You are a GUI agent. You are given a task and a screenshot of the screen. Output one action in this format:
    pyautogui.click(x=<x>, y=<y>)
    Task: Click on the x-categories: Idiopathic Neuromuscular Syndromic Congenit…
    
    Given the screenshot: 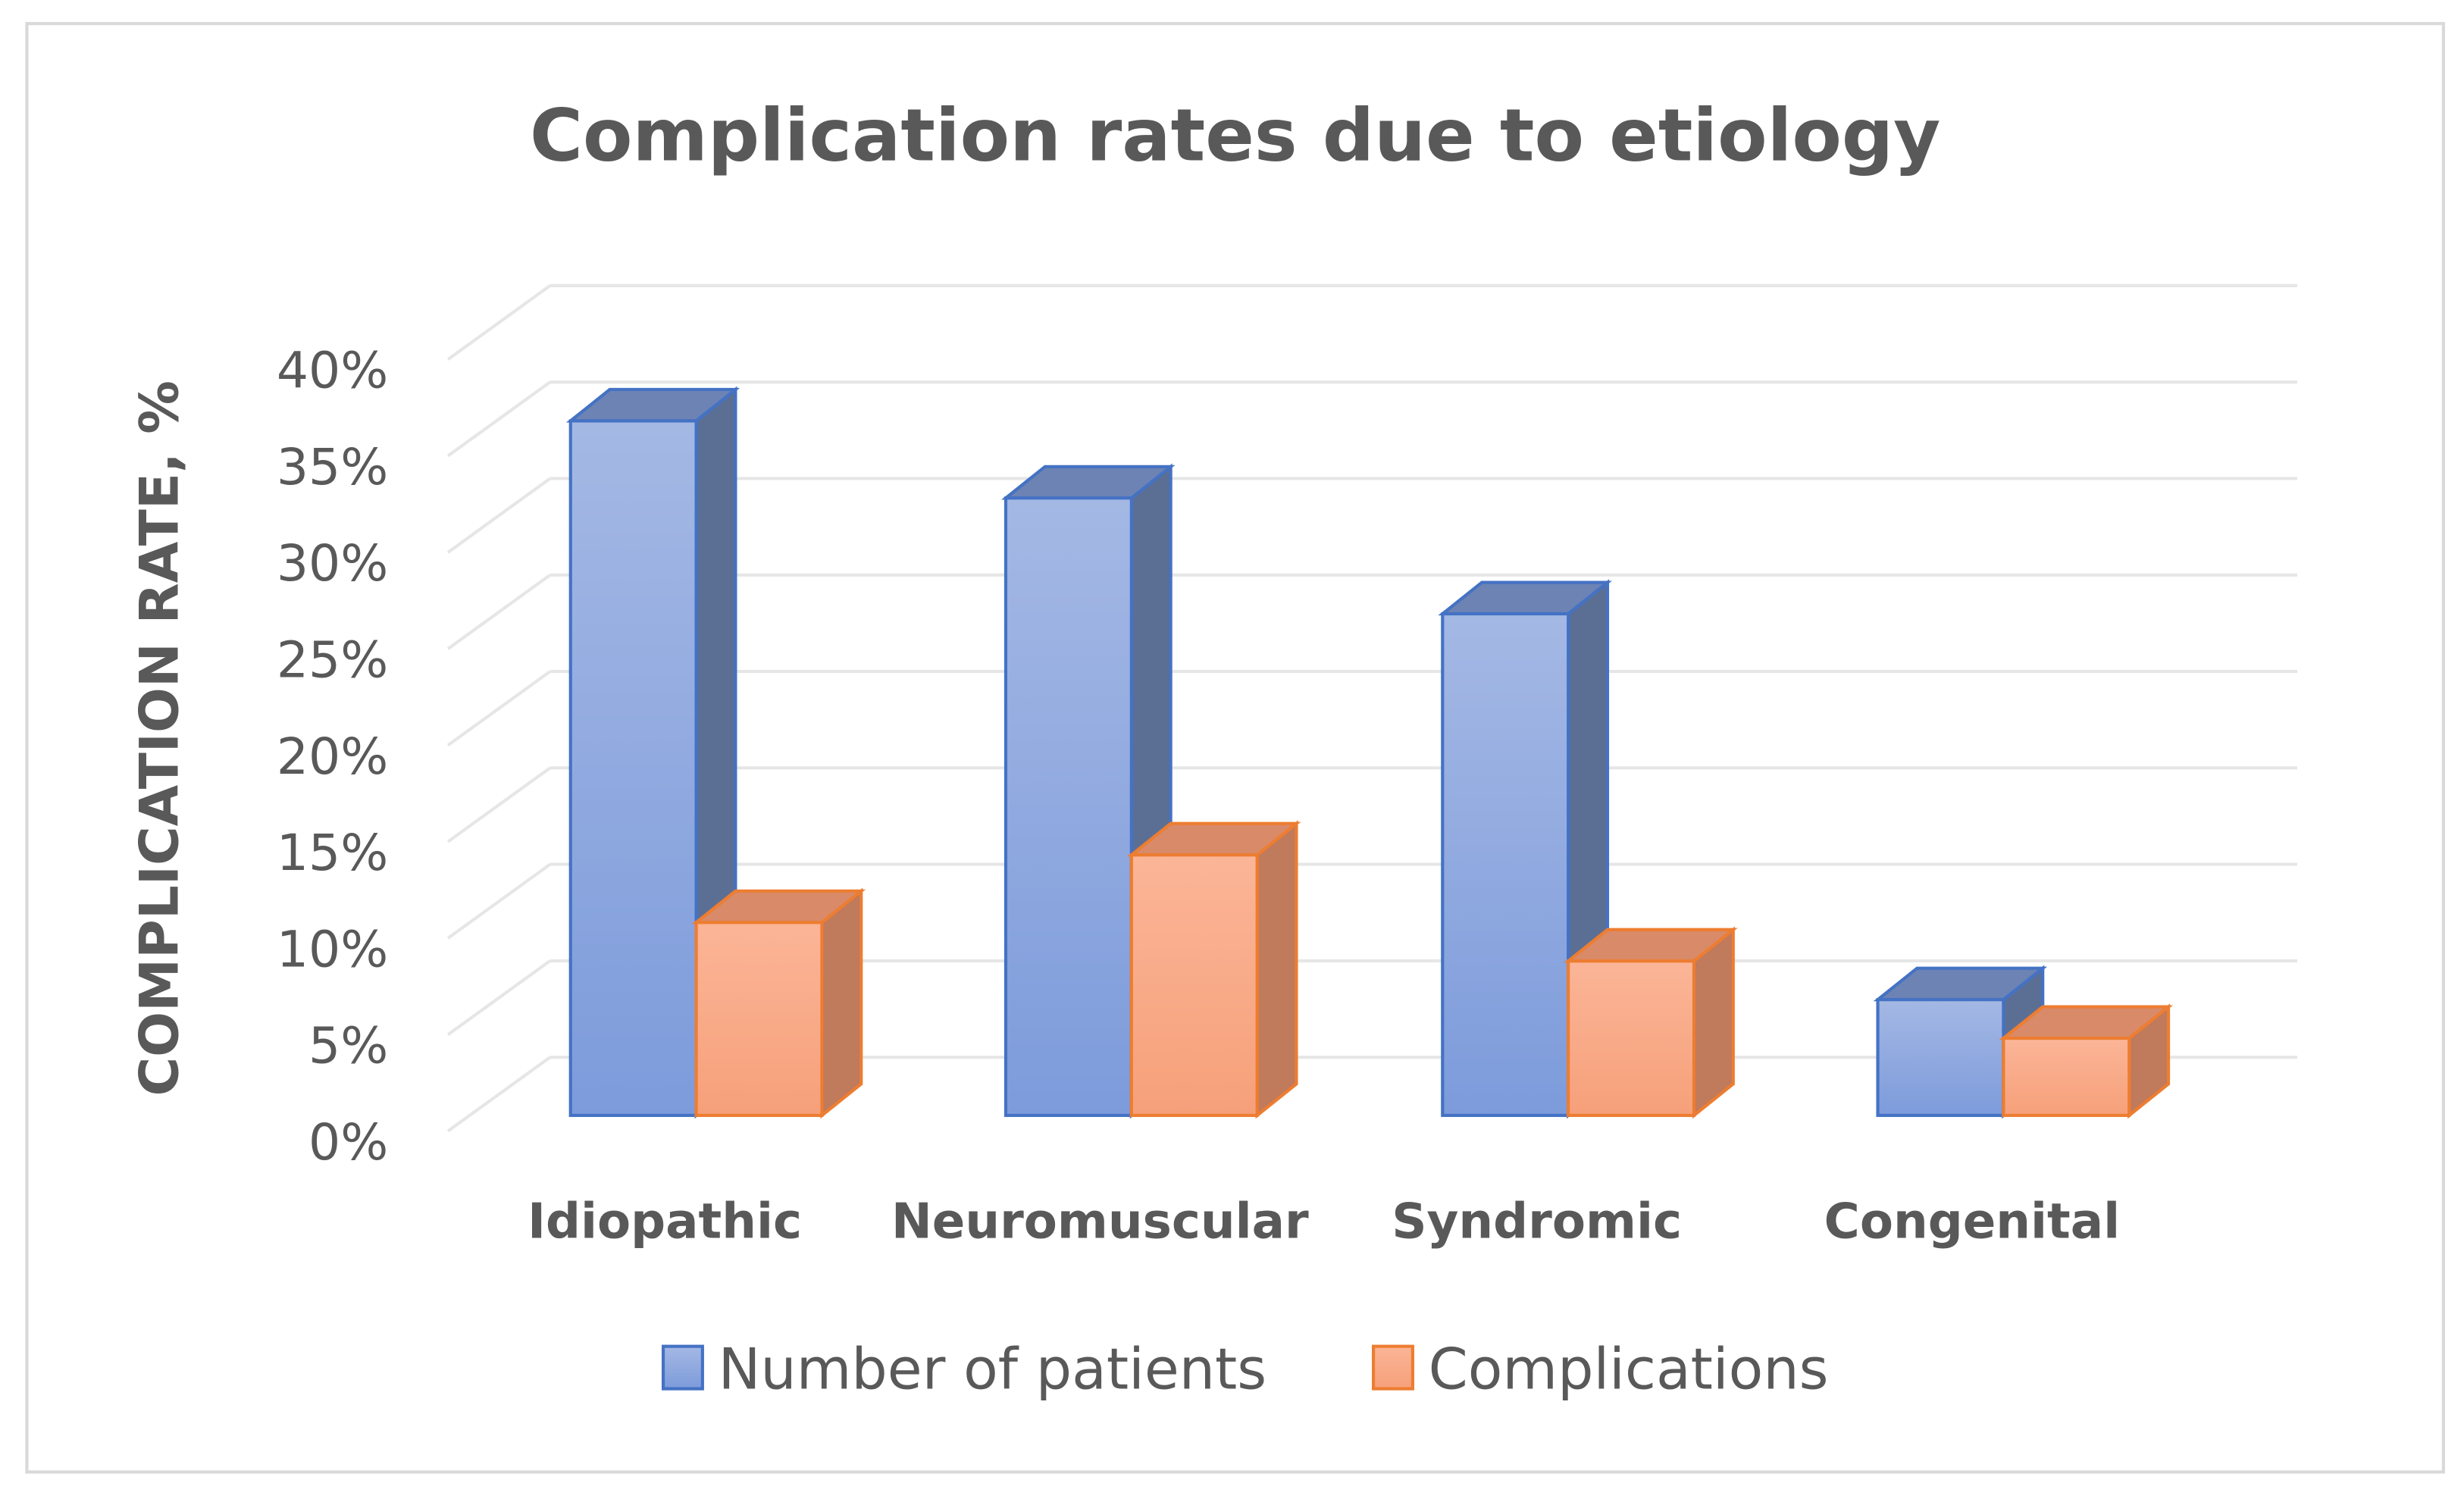 What is the action you would take?
    pyautogui.click(x=1324, y=1222)
    